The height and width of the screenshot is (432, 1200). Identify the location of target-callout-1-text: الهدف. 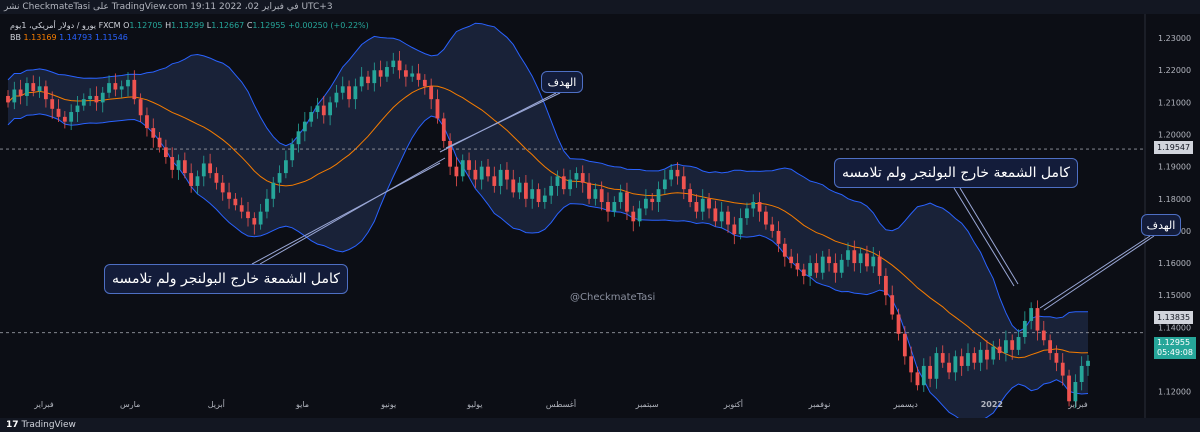
(562, 82).